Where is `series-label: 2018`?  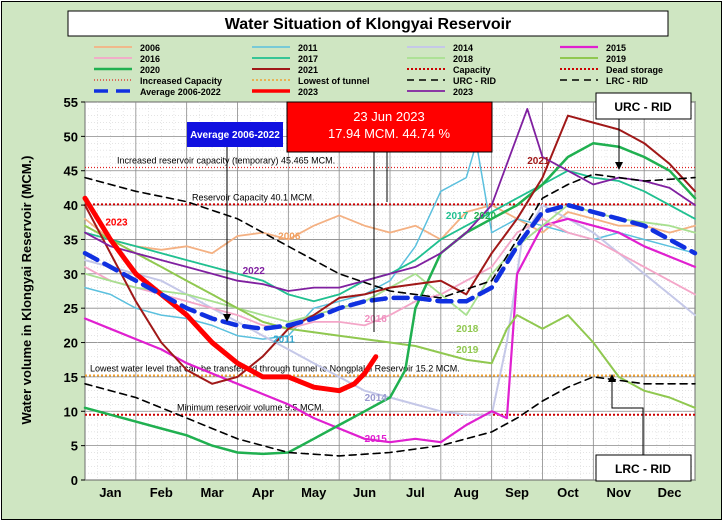 series-label: 2018 is located at coordinates (467, 329).